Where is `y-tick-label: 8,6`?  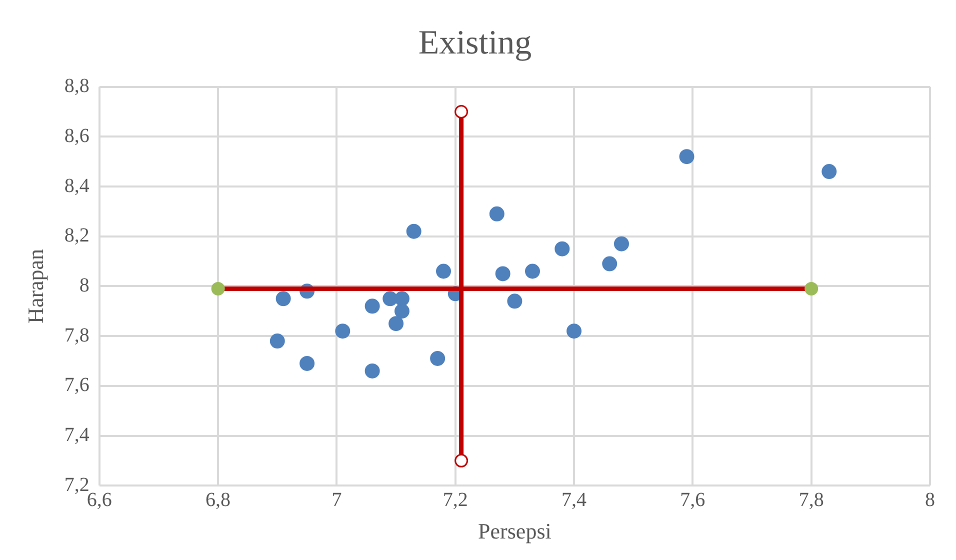 y-tick-label: 8,6 is located at coordinates (77, 135).